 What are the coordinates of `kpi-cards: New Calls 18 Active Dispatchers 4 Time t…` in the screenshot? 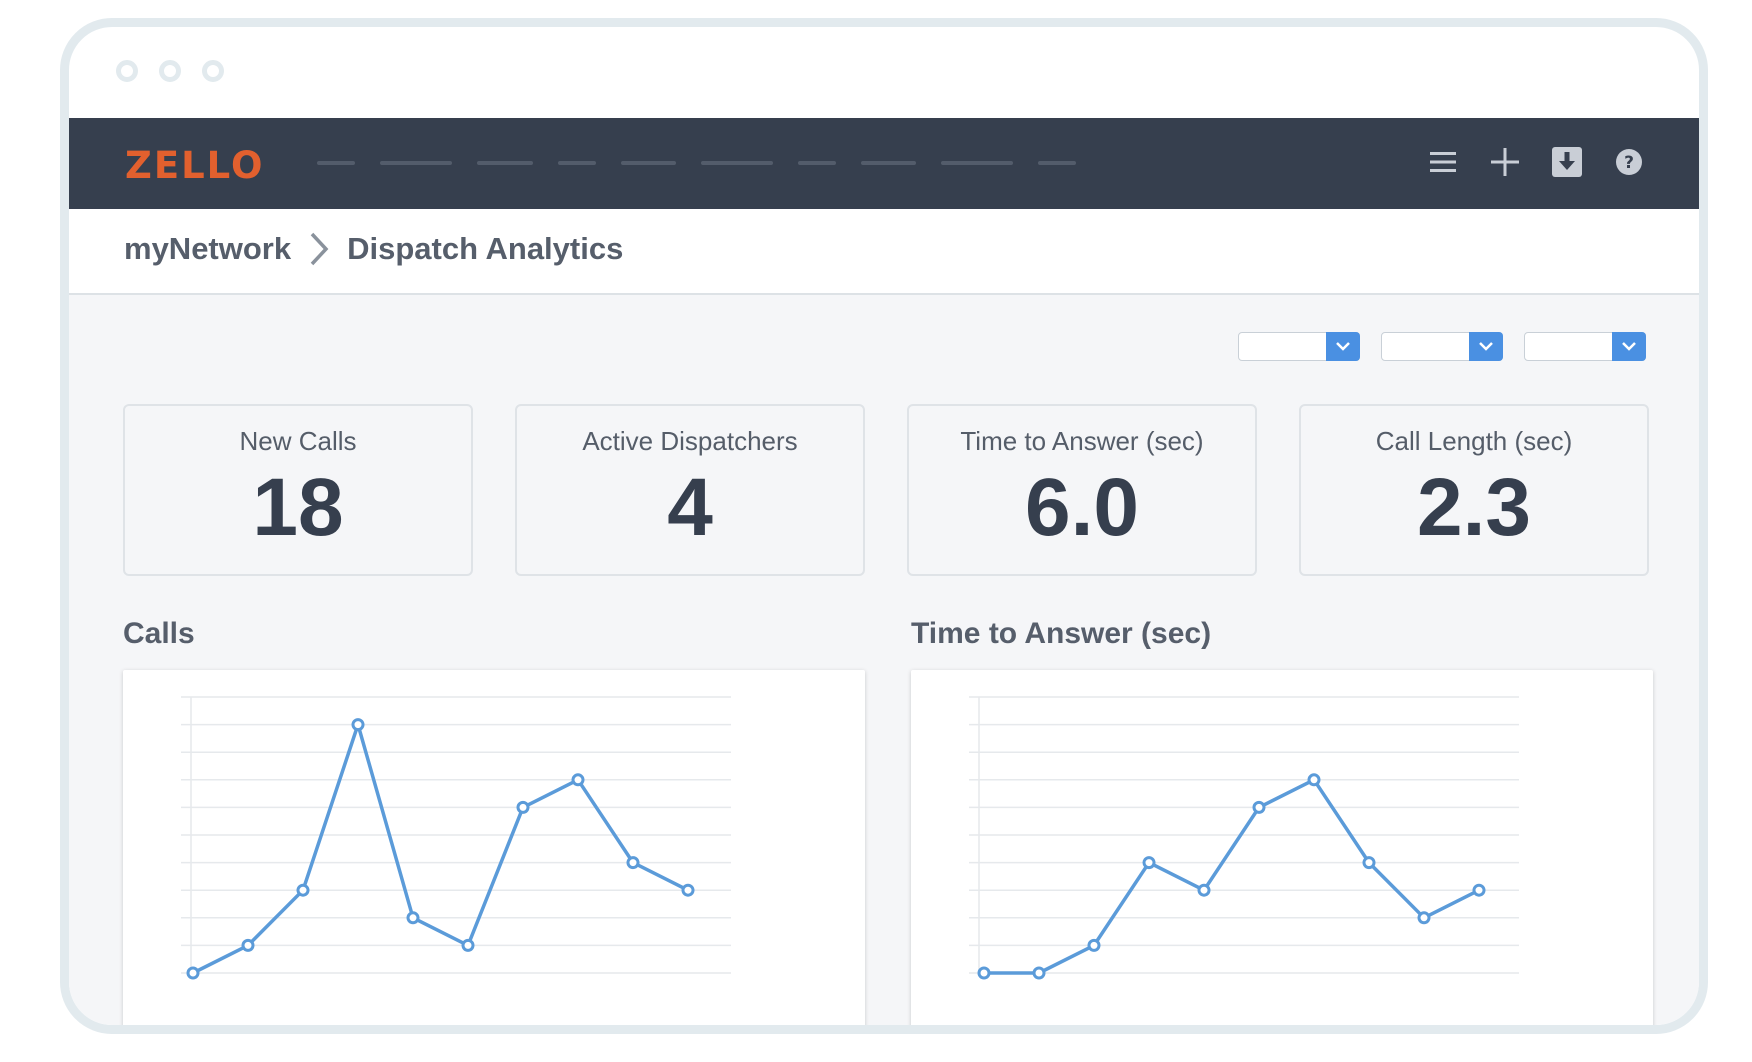 It's located at (886, 490).